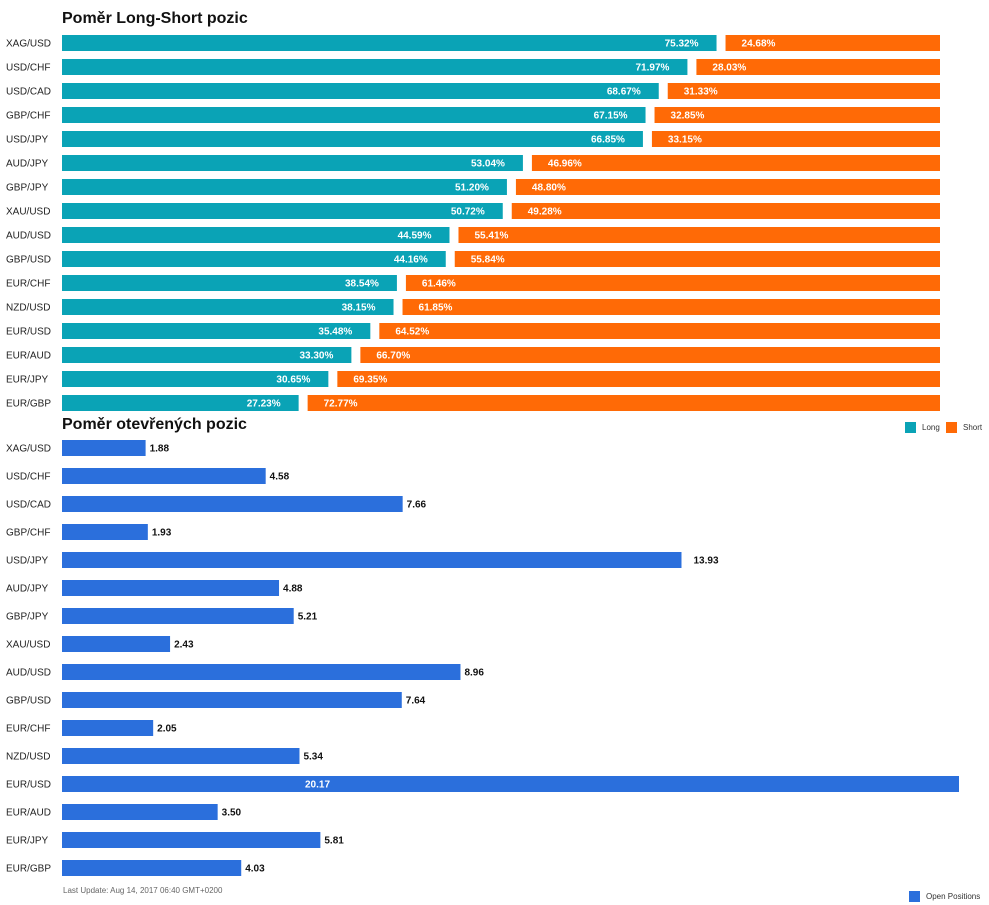  What do you see at coordinates (27, 617) in the screenshot?
I see `op-category-label: GBP/JPY` at bounding box center [27, 617].